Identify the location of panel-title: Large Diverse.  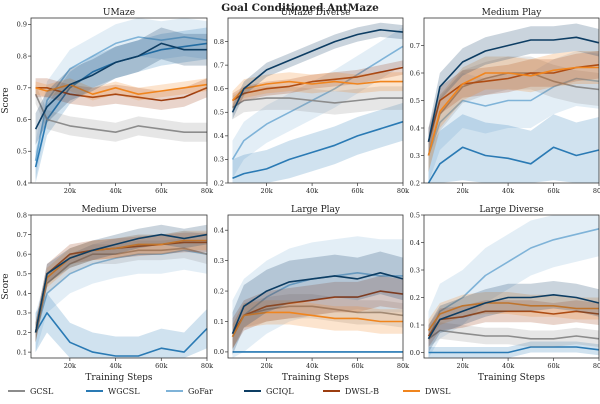
(511, 210).